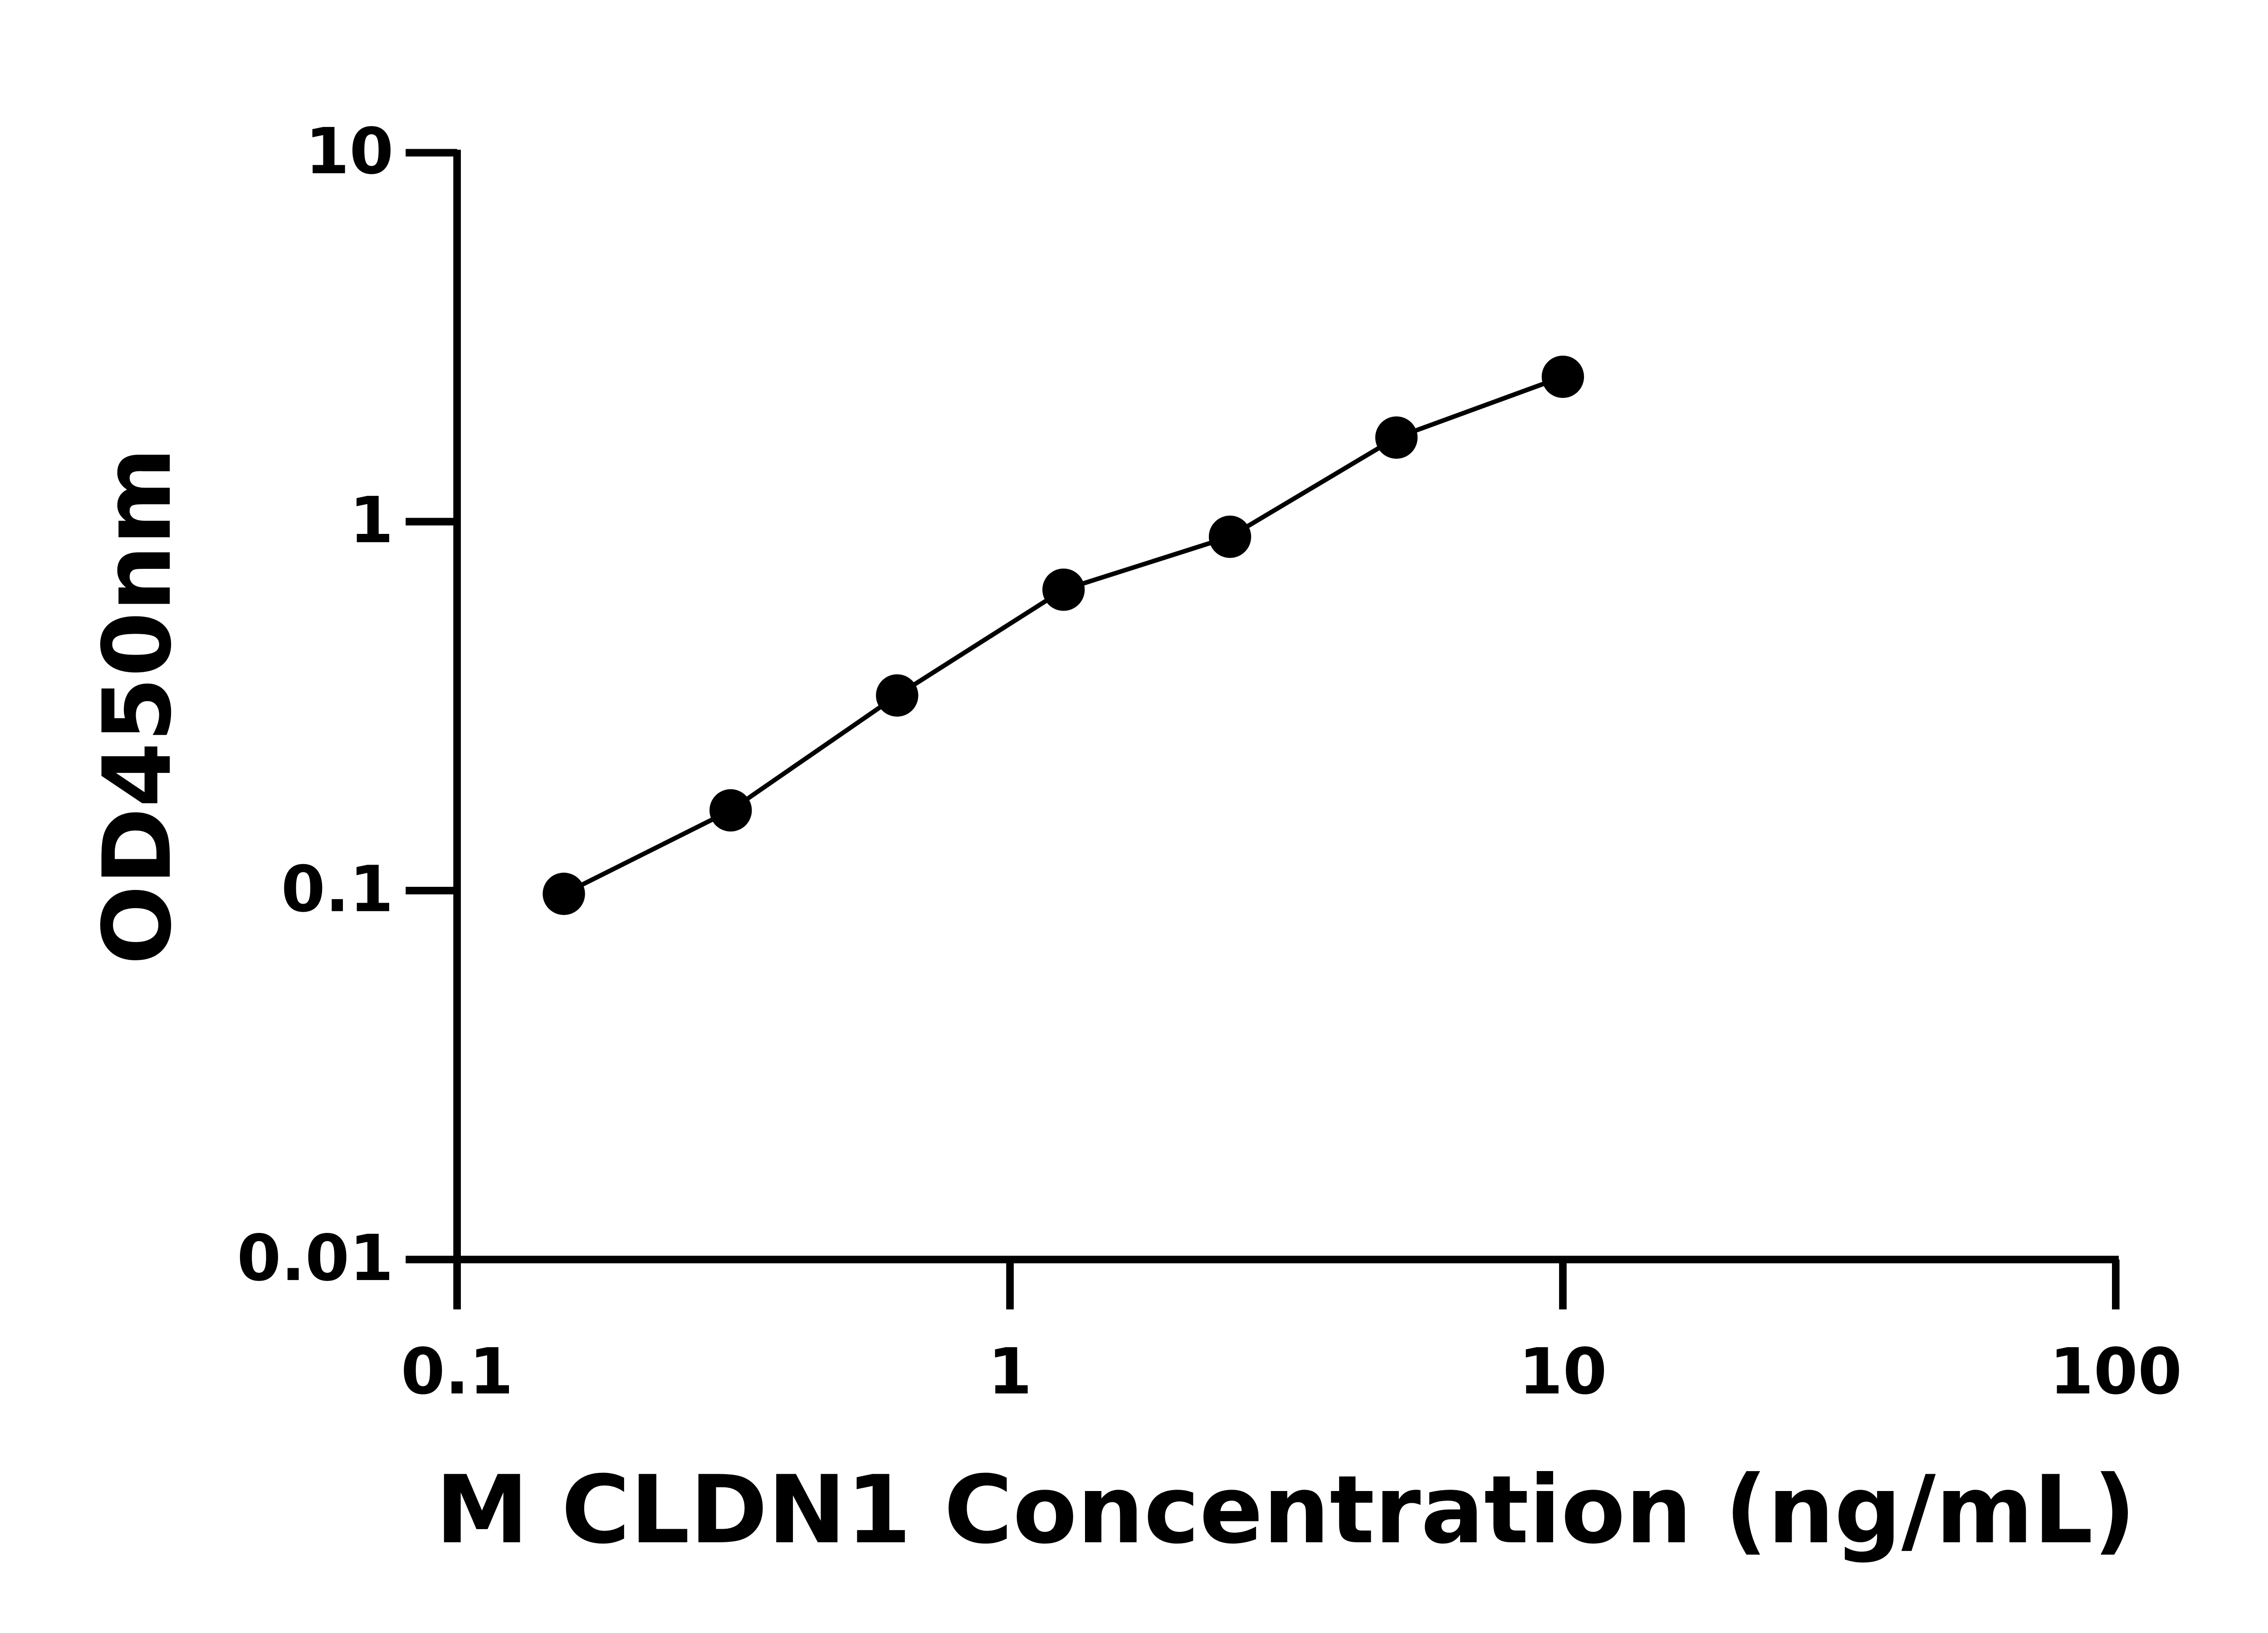  What do you see at coordinates (1563, 1372) in the screenshot?
I see `x-tick-label: 10` at bounding box center [1563, 1372].